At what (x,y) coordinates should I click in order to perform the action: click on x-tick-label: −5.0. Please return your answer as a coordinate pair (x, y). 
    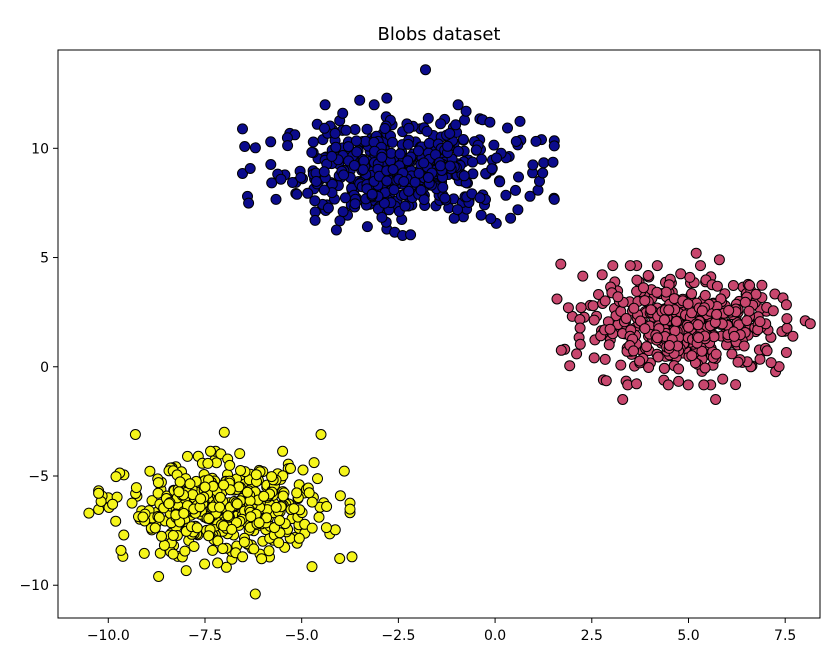
    Looking at the image, I should click on (302, 636).